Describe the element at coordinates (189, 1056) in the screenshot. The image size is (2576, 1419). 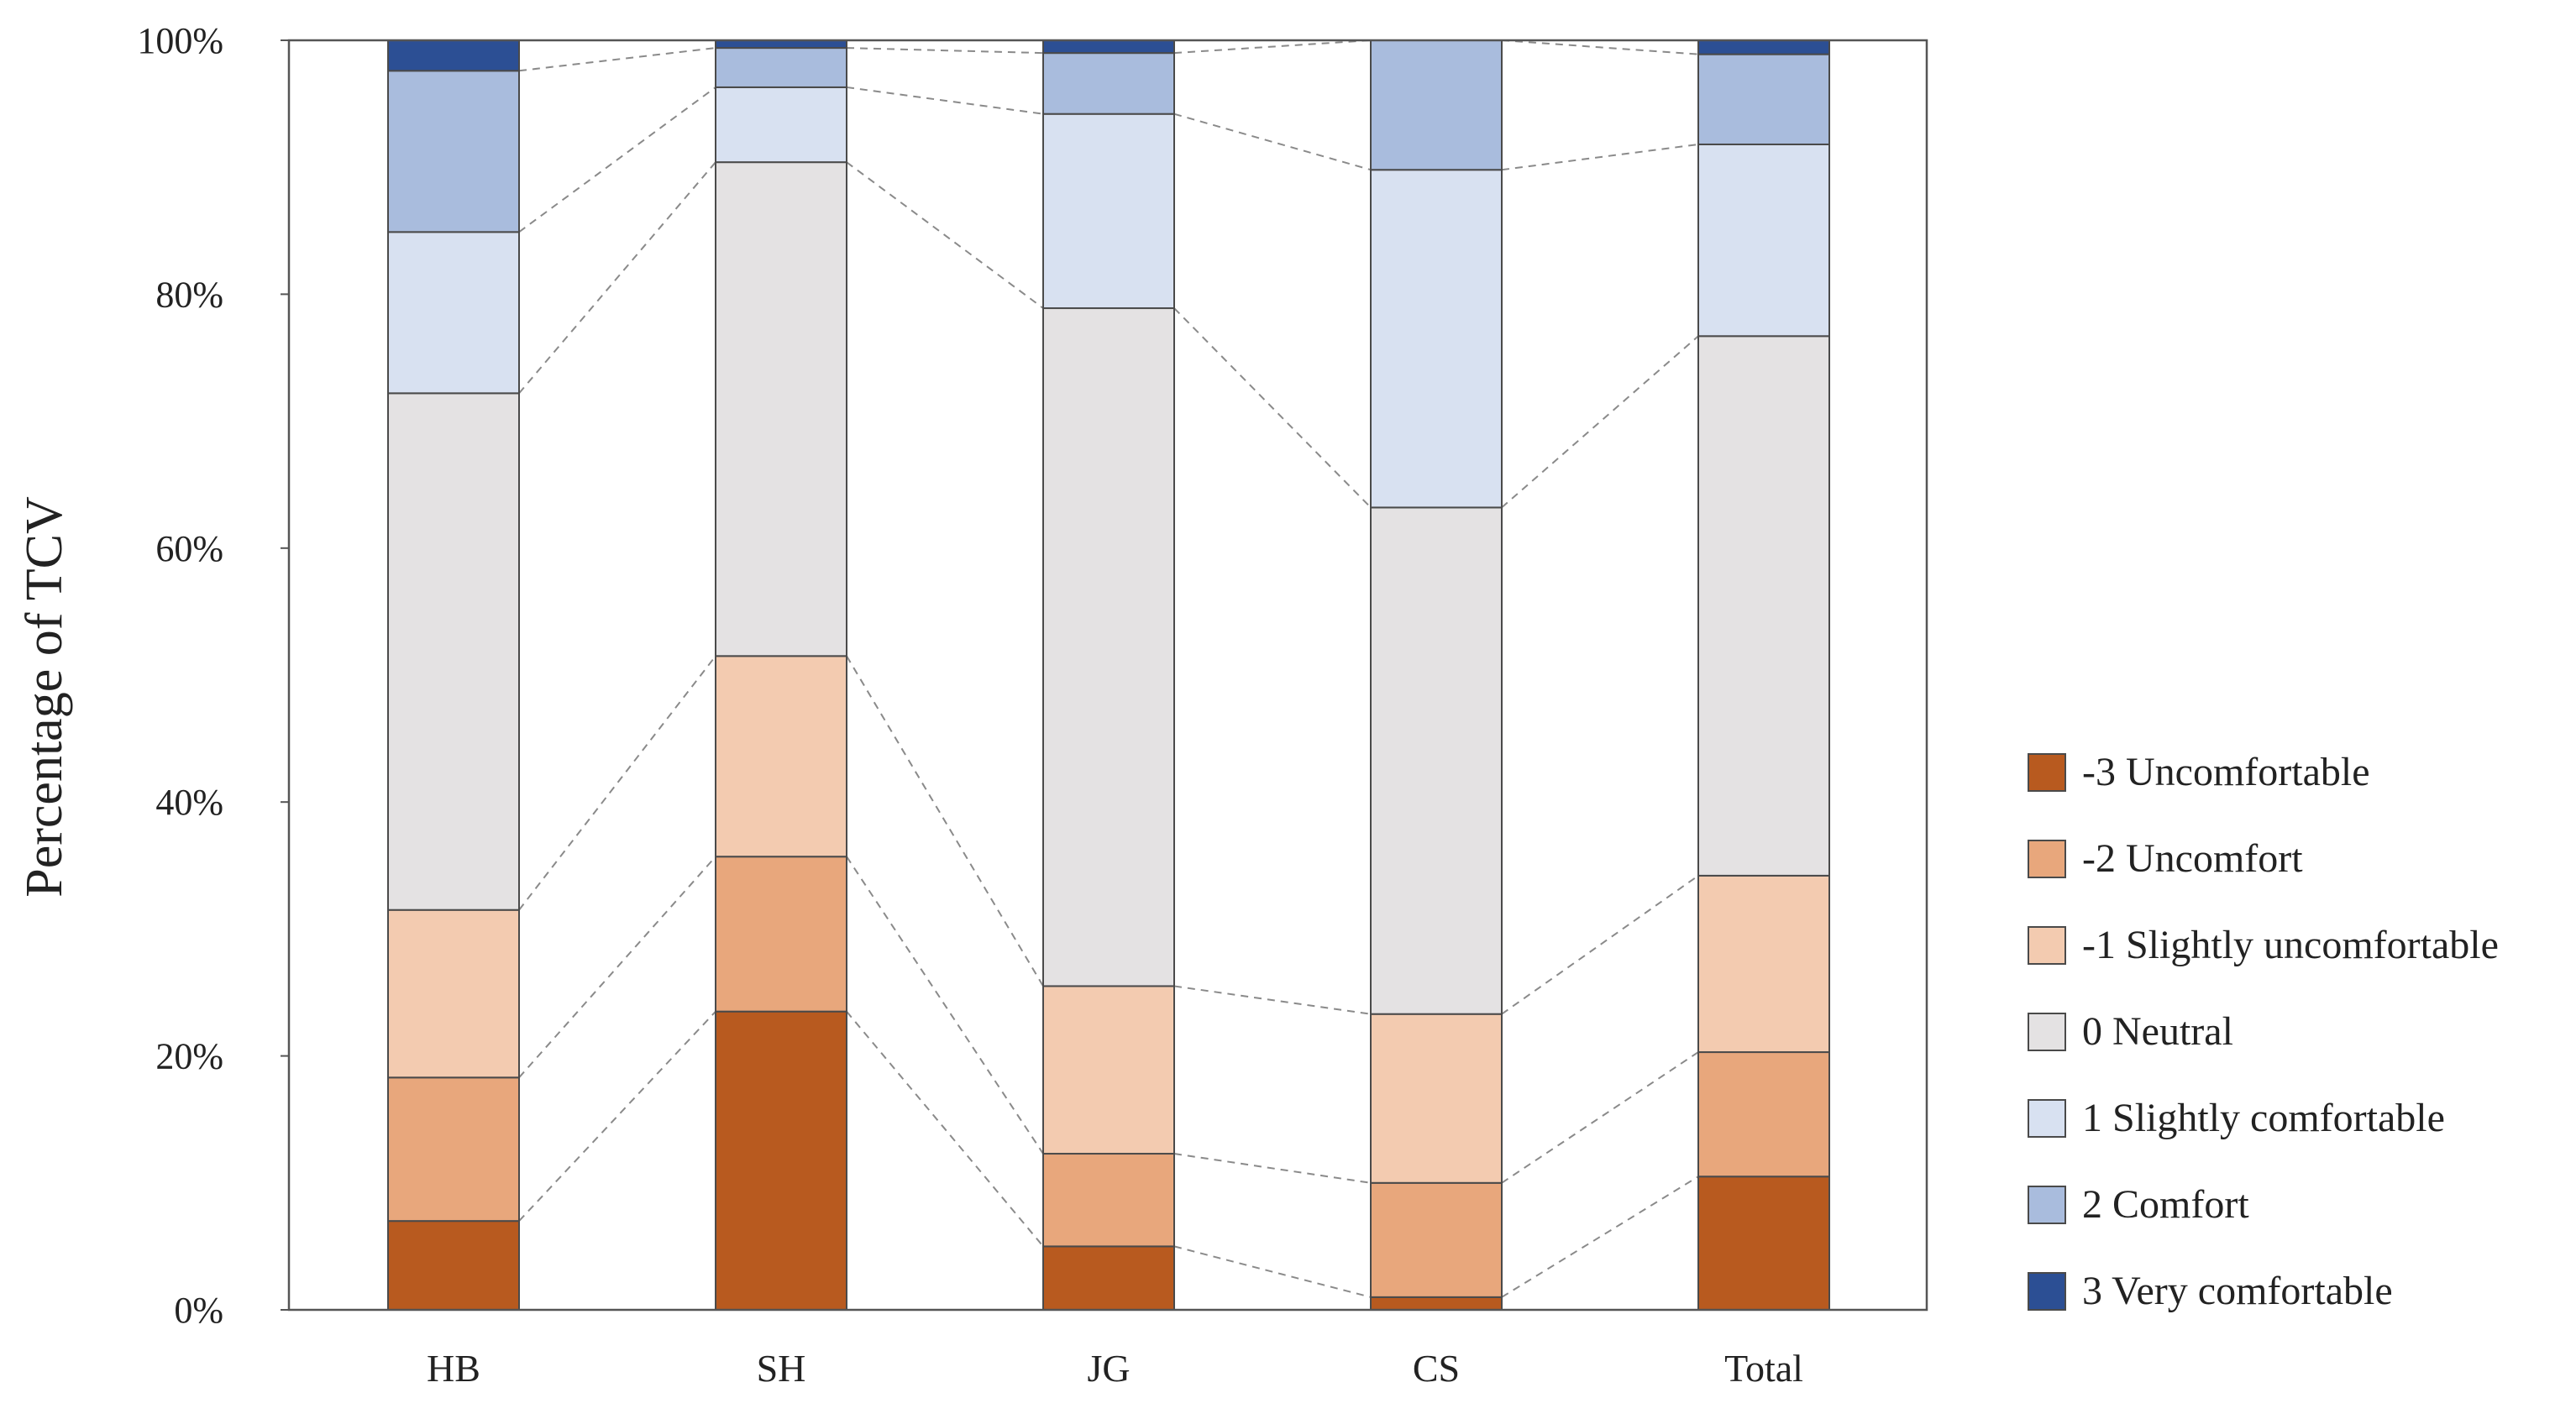
I see `y-tick-label: 20%` at that location.